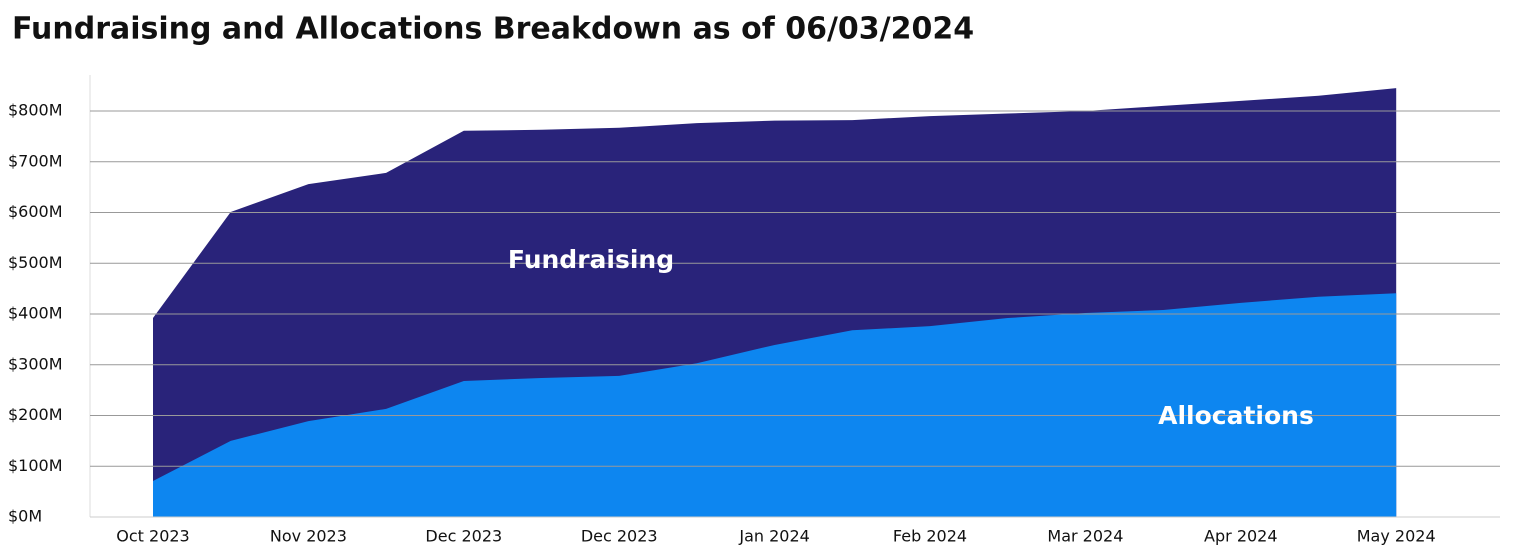 The height and width of the screenshot is (558, 1524). What do you see at coordinates (35, 211) in the screenshot?
I see `y-tick-label: $600M` at bounding box center [35, 211].